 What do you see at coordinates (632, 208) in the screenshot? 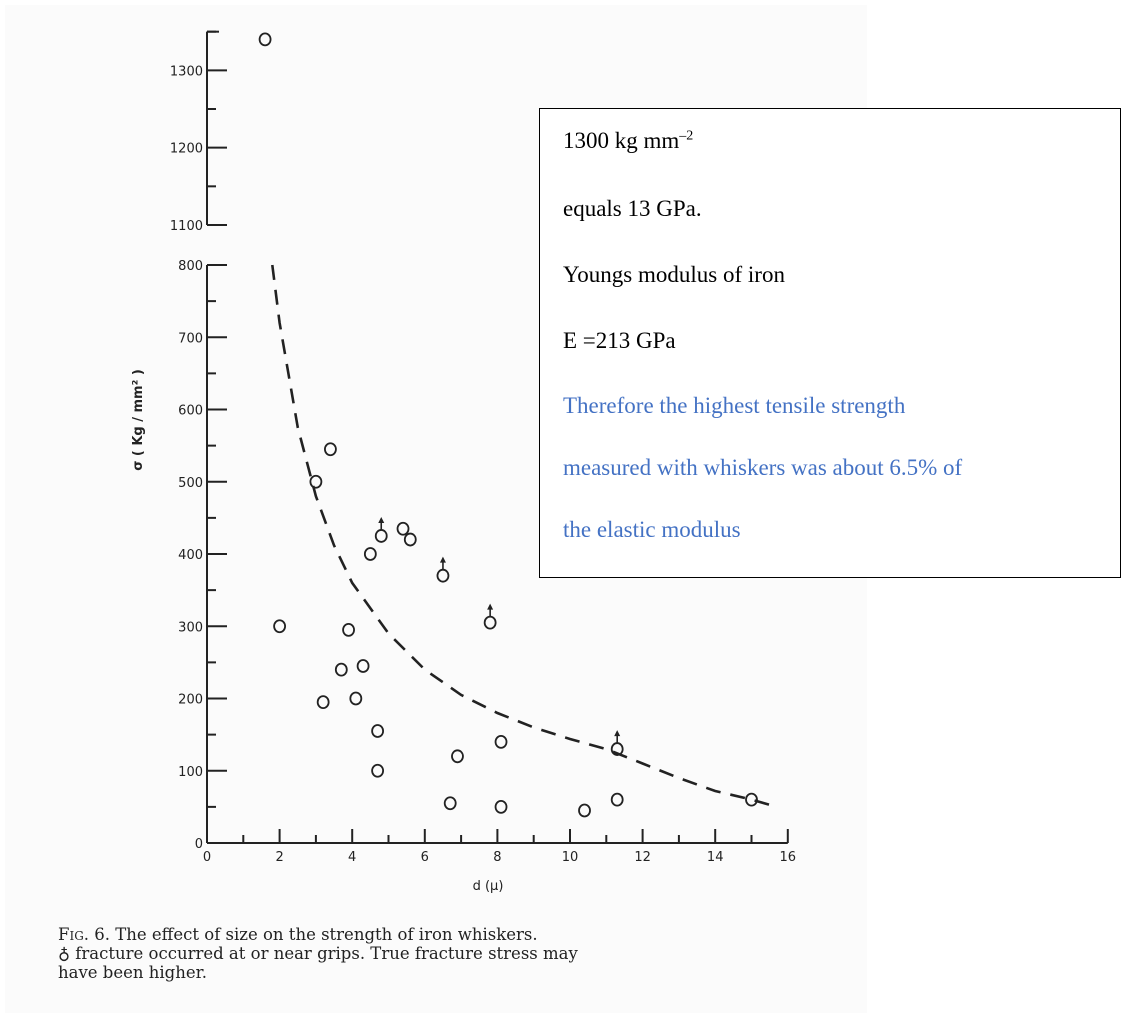
I see `note-line-2: equals 13 GPa.` at bounding box center [632, 208].